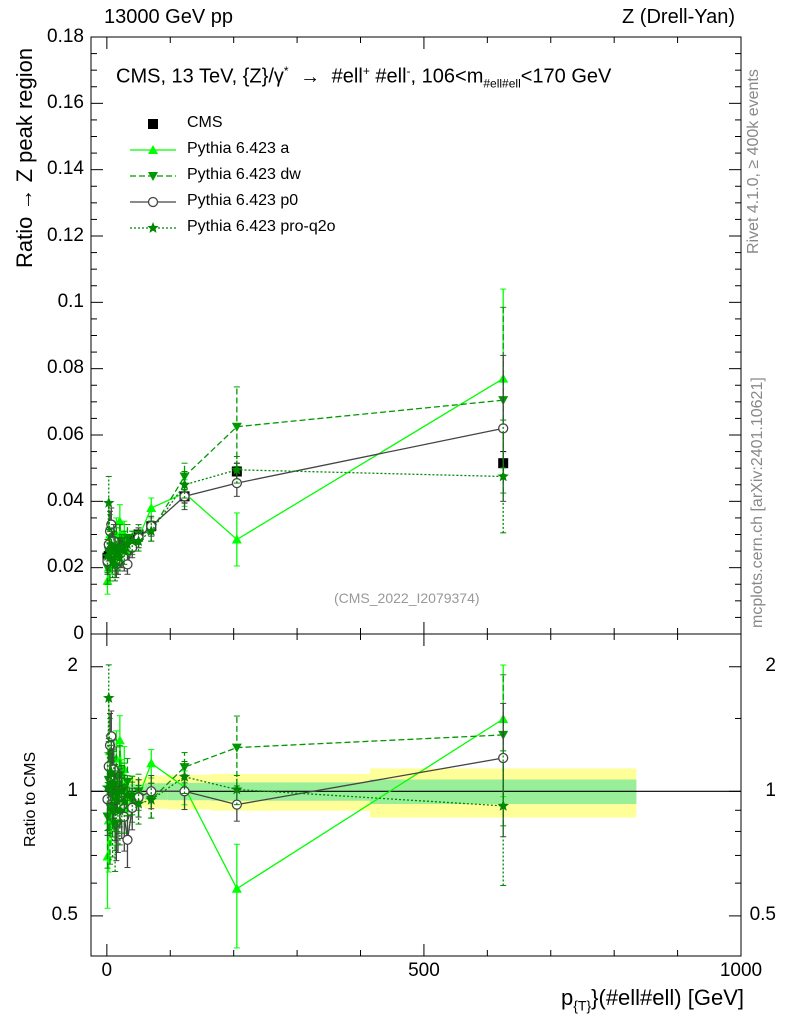 The height and width of the screenshot is (1024, 786). What do you see at coordinates (65, 567) in the screenshot?
I see `y-tick-label-1: 0.02` at bounding box center [65, 567].